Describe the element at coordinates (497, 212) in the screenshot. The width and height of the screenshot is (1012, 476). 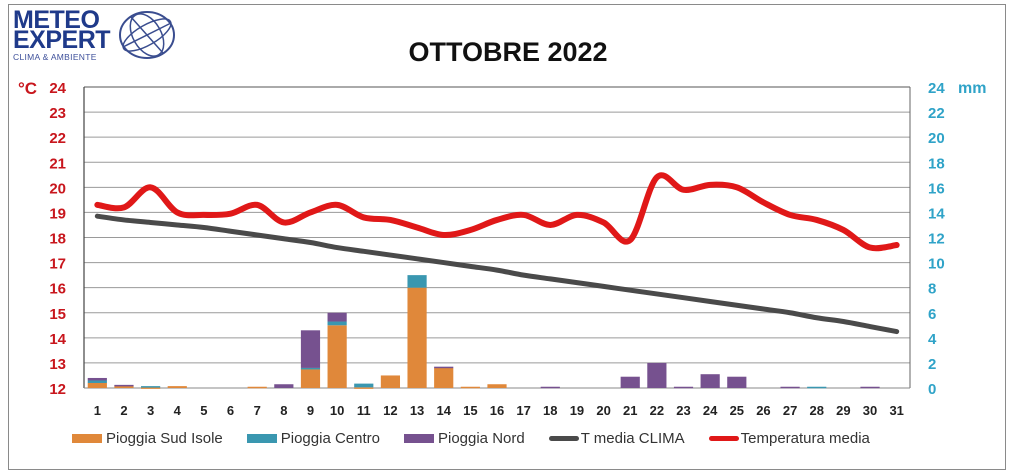
I see `temperatura-media-line` at that location.